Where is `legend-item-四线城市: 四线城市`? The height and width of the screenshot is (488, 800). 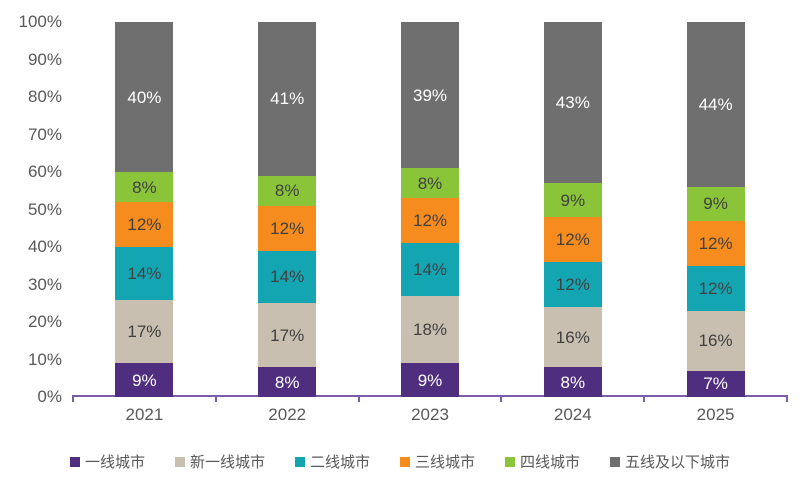
legend-item-四线城市: 四线城市 is located at coordinates (542, 462).